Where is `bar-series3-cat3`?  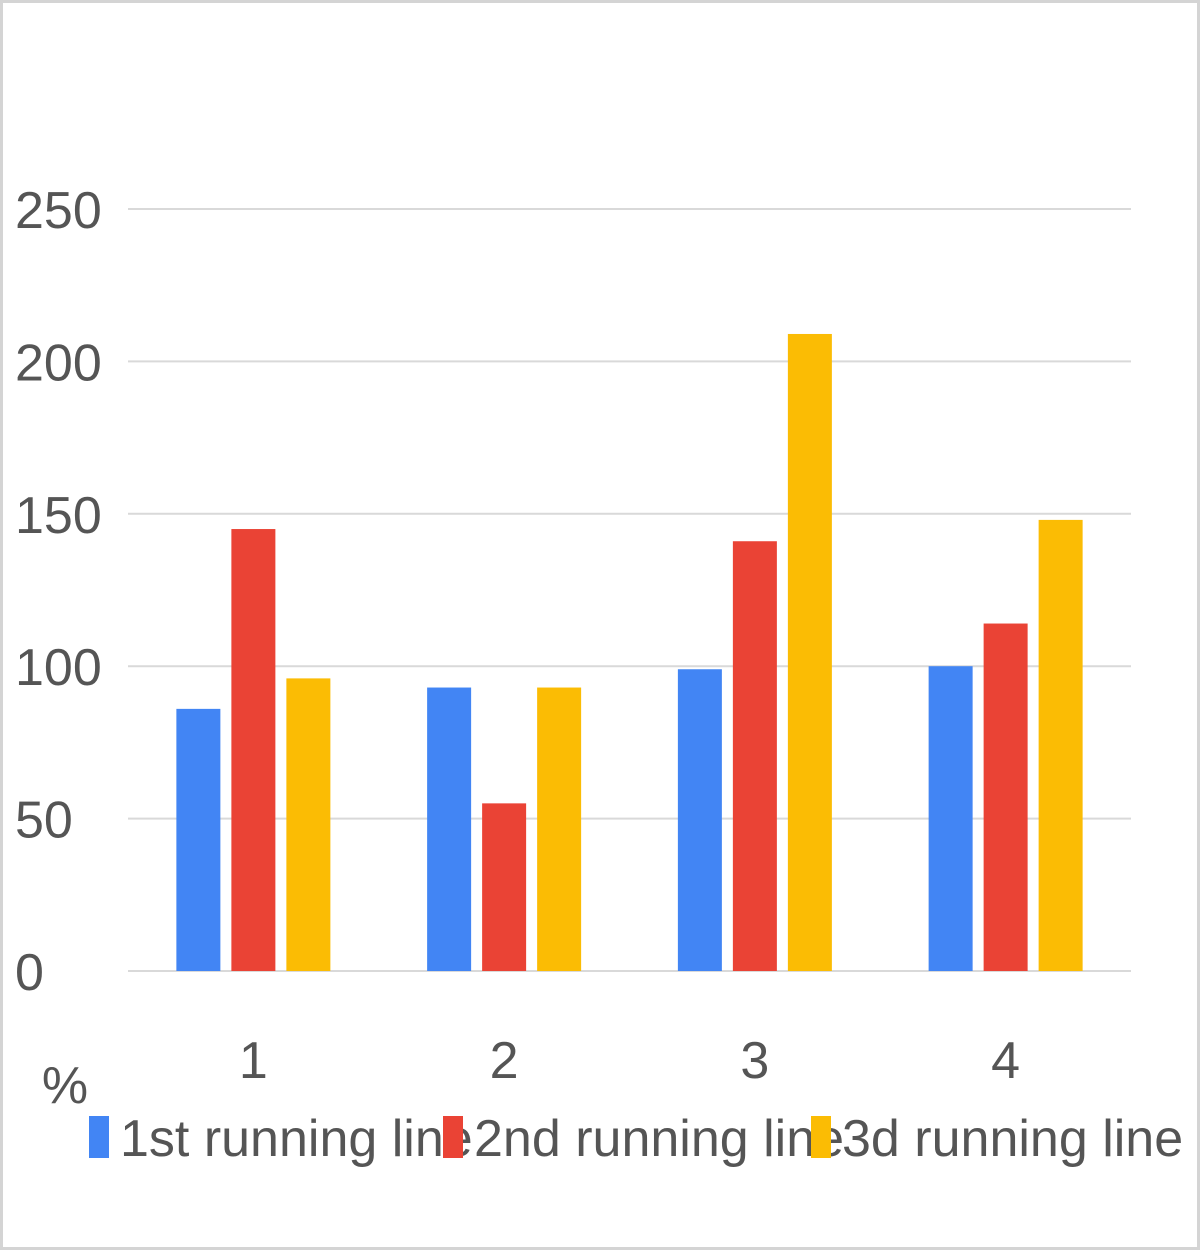
bar-series3-cat3 is located at coordinates (809, 652).